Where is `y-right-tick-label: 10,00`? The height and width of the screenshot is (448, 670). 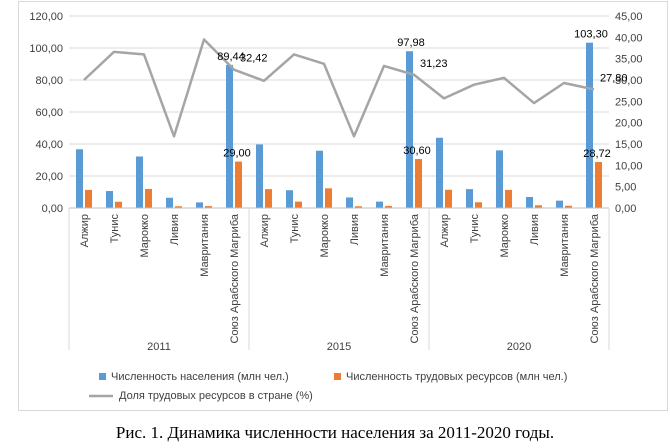
y-right-tick-label: 10,00 is located at coordinates (629, 166).